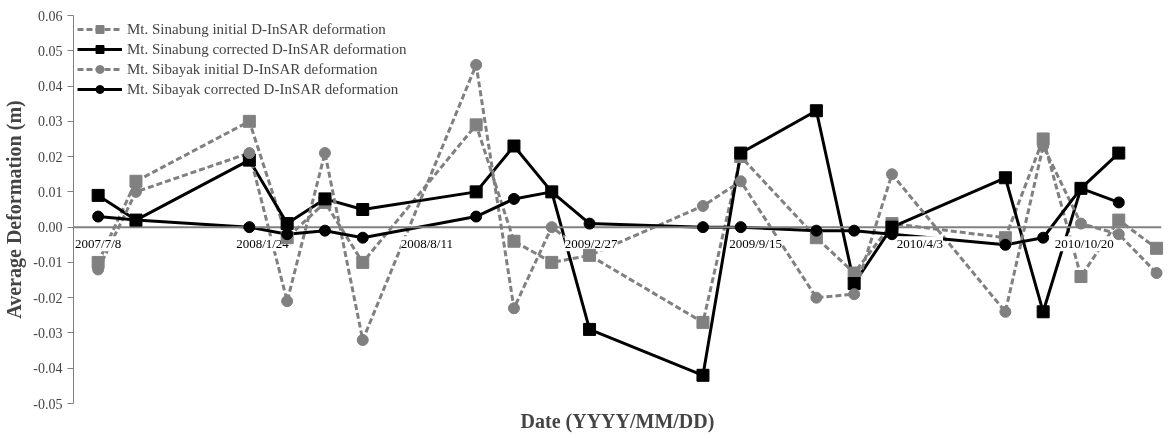 The height and width of the screenshot is (434, 1173). Describe the element at coordinates (267, 49) in the screenshot. I see `legend-label: Mt. Sinabung corrected D-InSAR deformation` at that location.